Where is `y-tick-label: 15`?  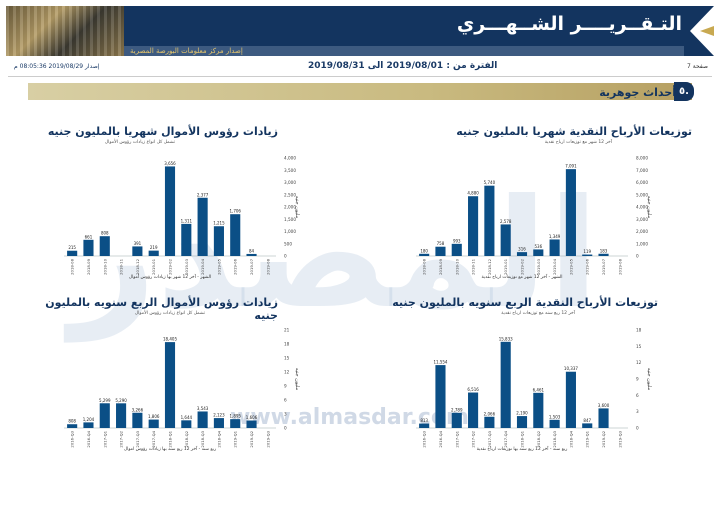
y-tick-label: 15 is located at coordinates (287, 358).